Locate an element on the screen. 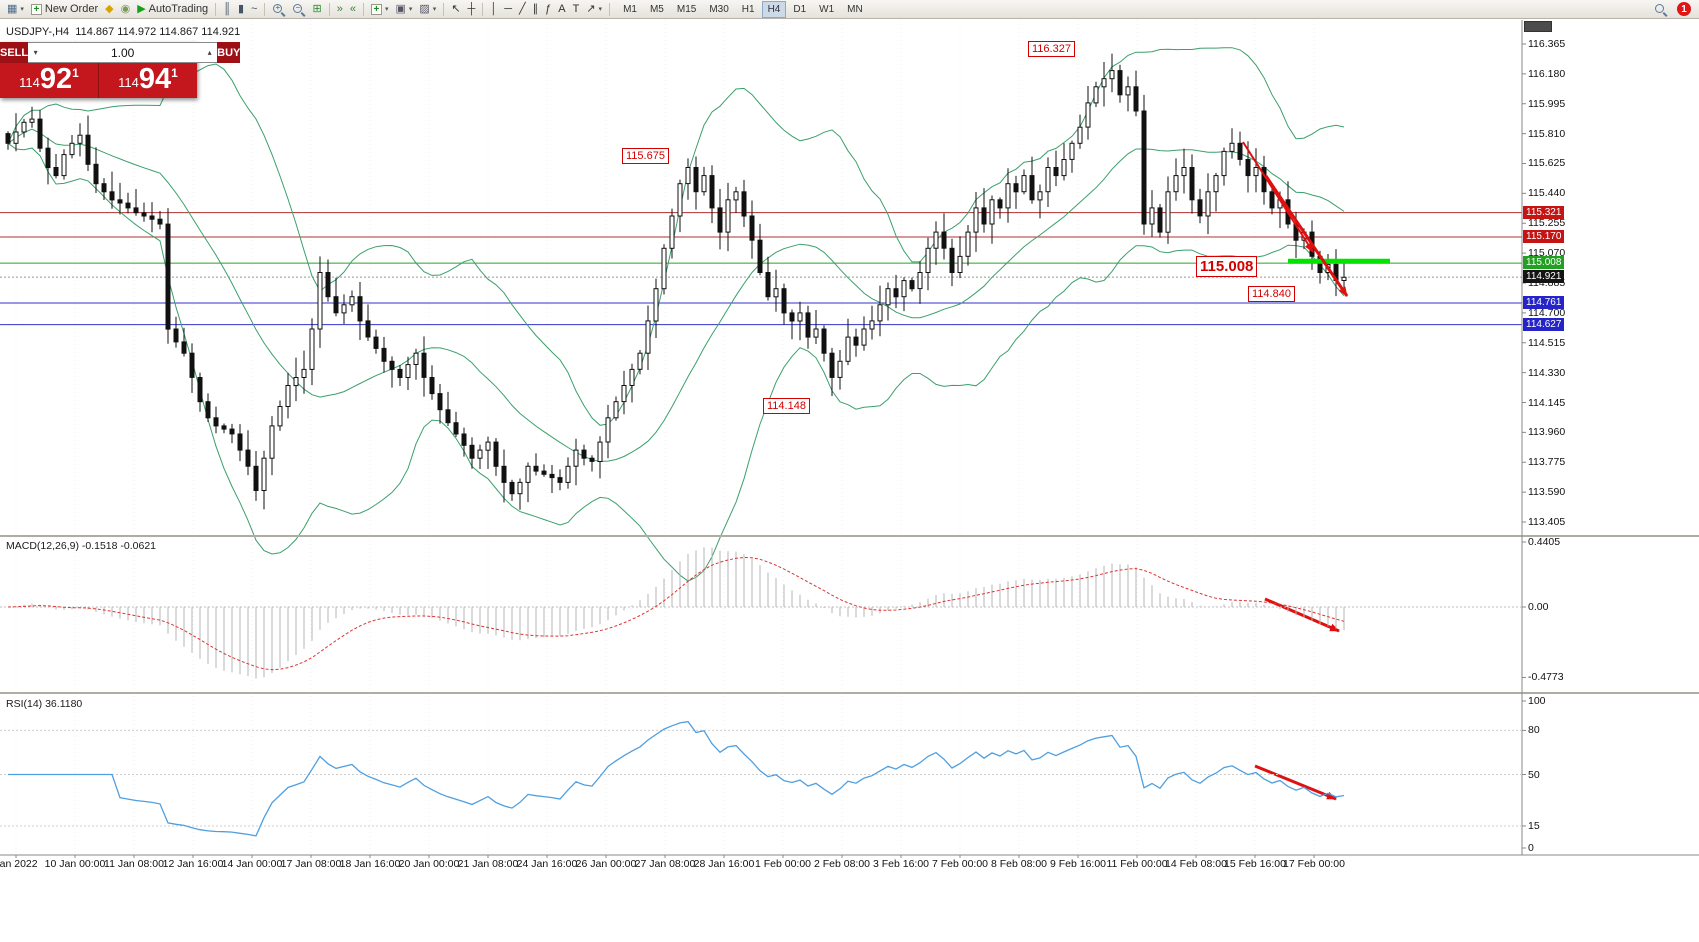  price-annotation: 116.327 is located at coordinates (1051, 49).